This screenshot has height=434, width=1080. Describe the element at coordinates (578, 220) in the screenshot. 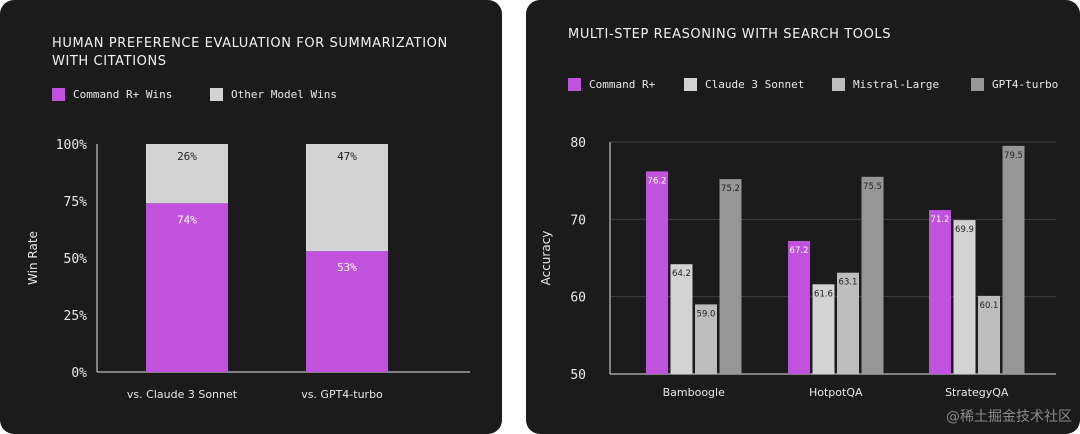

I see `right-y-tick-label: 70` at that location.